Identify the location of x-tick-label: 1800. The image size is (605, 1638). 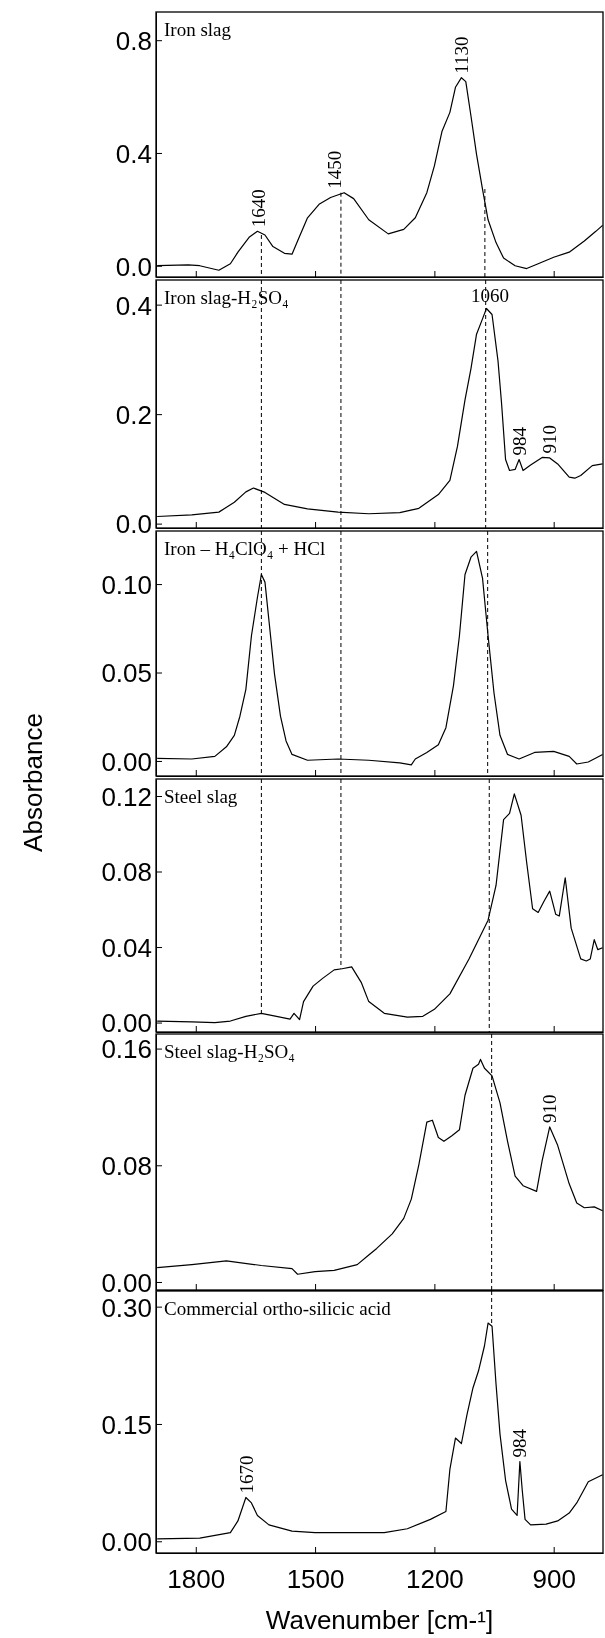
(196, 1579).